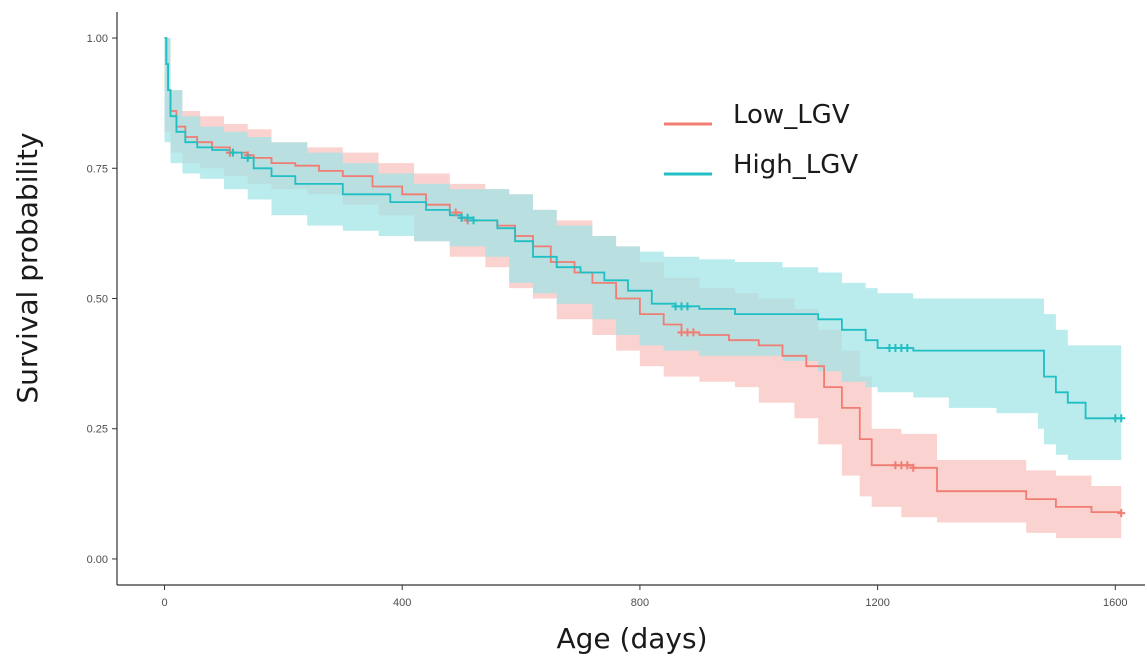  Describe the element at coordinates (795, 165) in the screenshot. I see `high-lgv-legend-label: High_LGV` at that location.